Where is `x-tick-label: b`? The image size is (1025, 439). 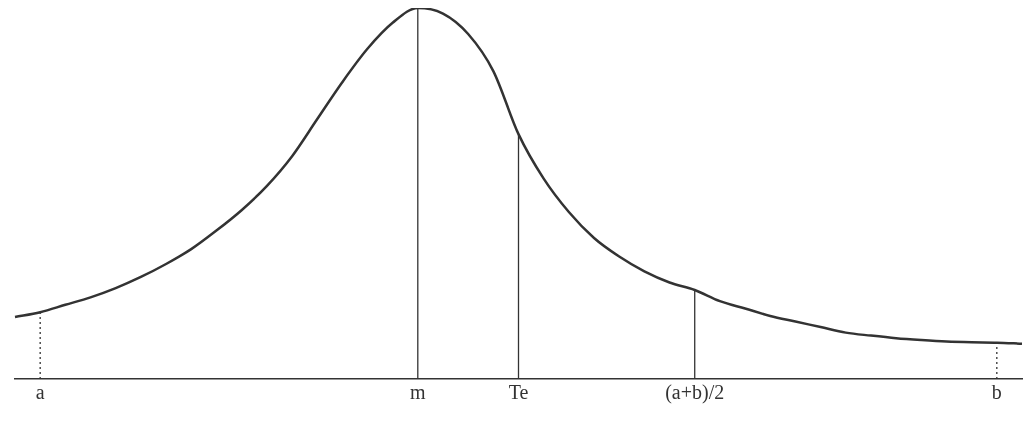 x-tick-label: b is located at coordinates (996, 392).